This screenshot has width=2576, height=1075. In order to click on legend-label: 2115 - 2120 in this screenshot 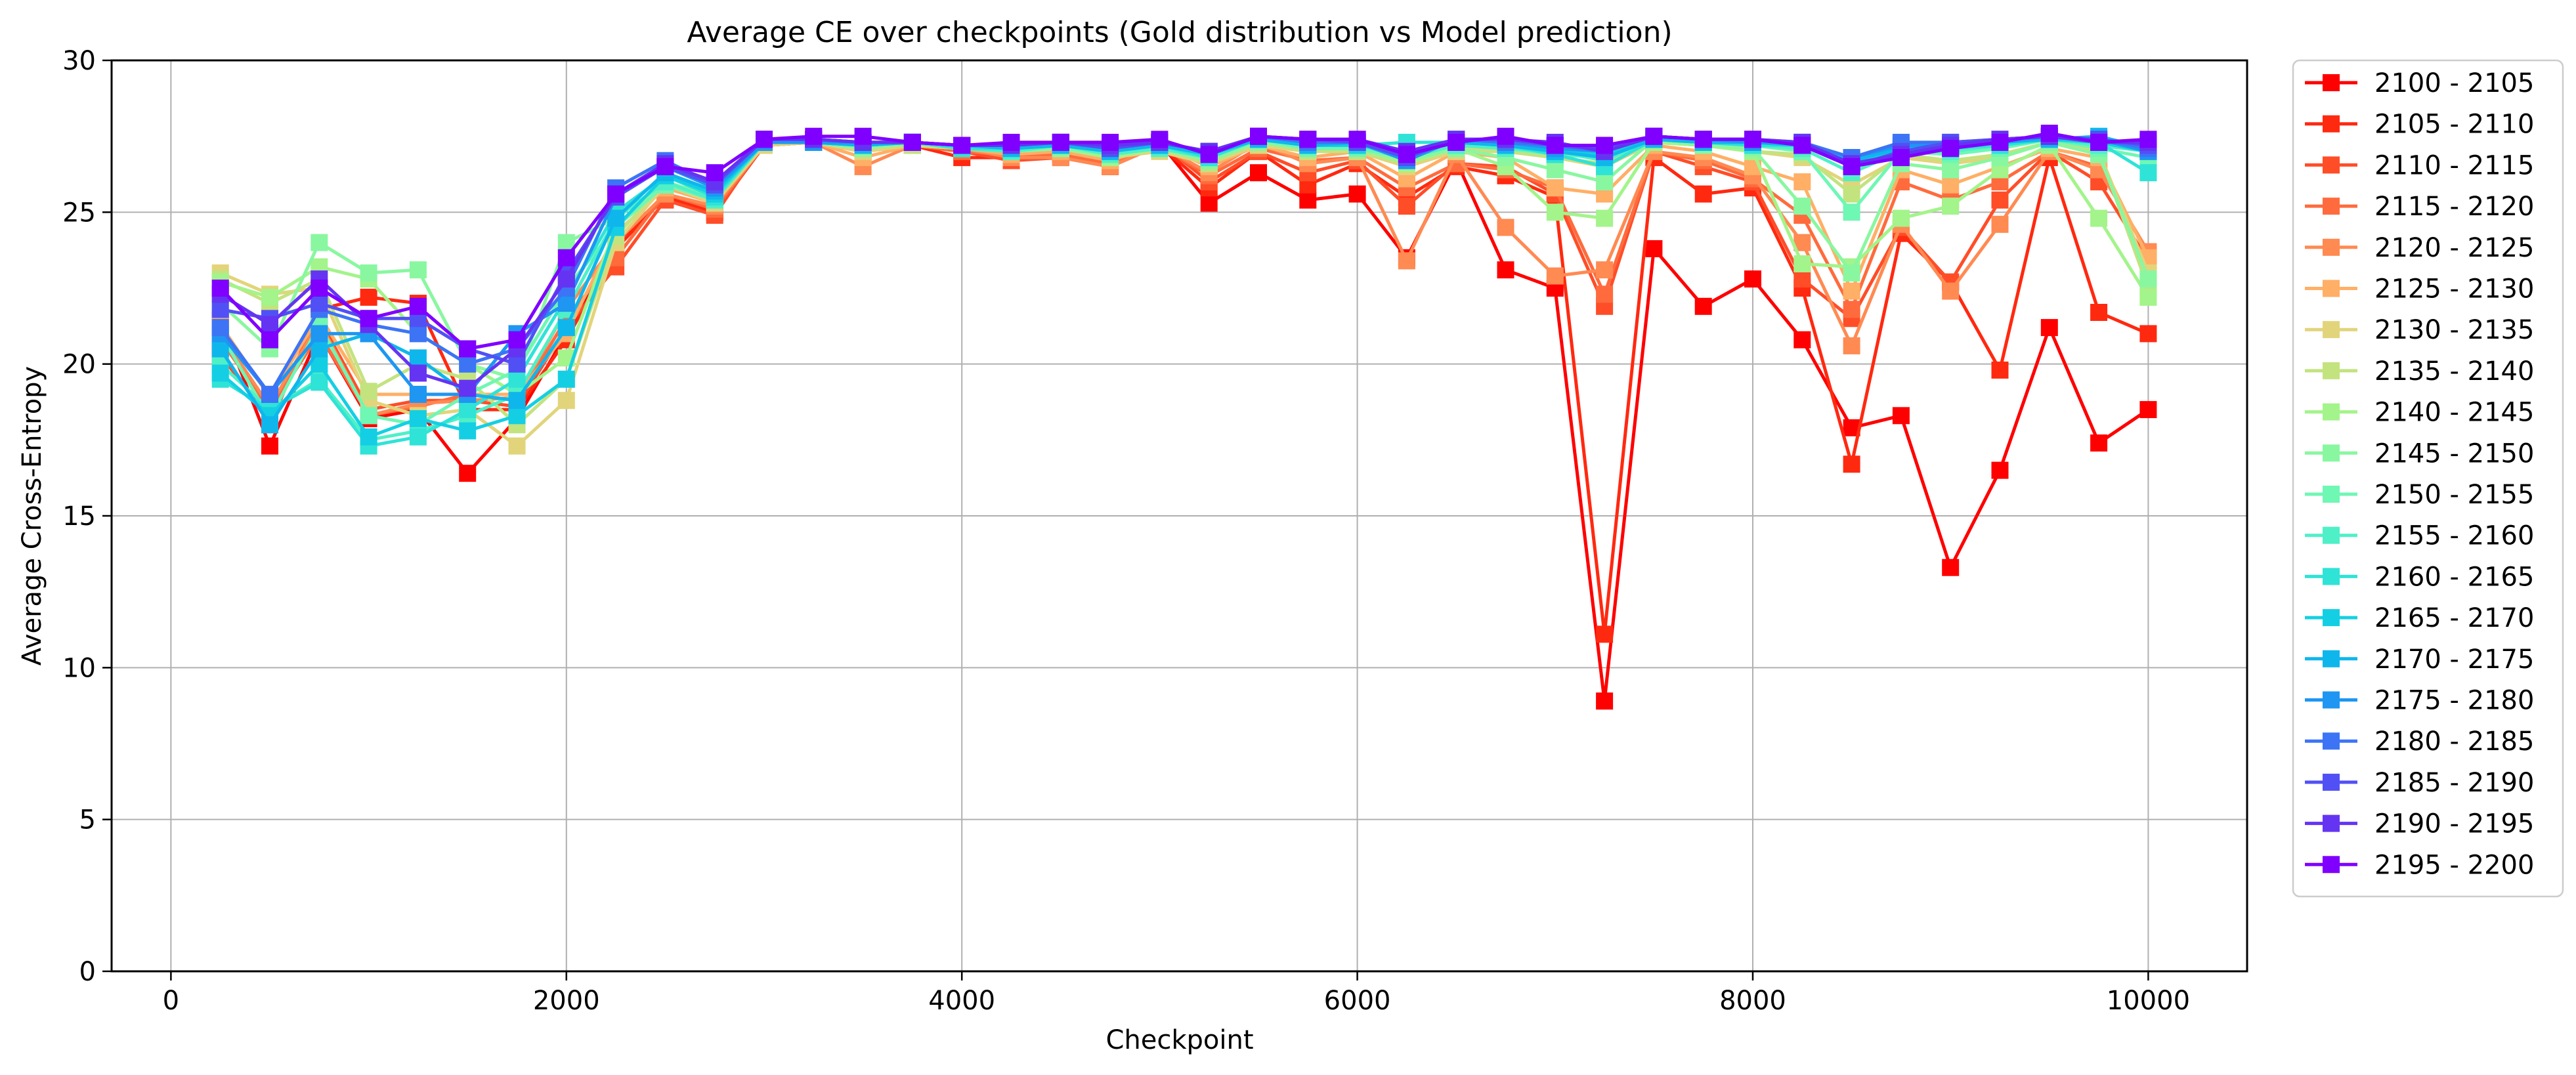, I will do `click(2454, 207)`.